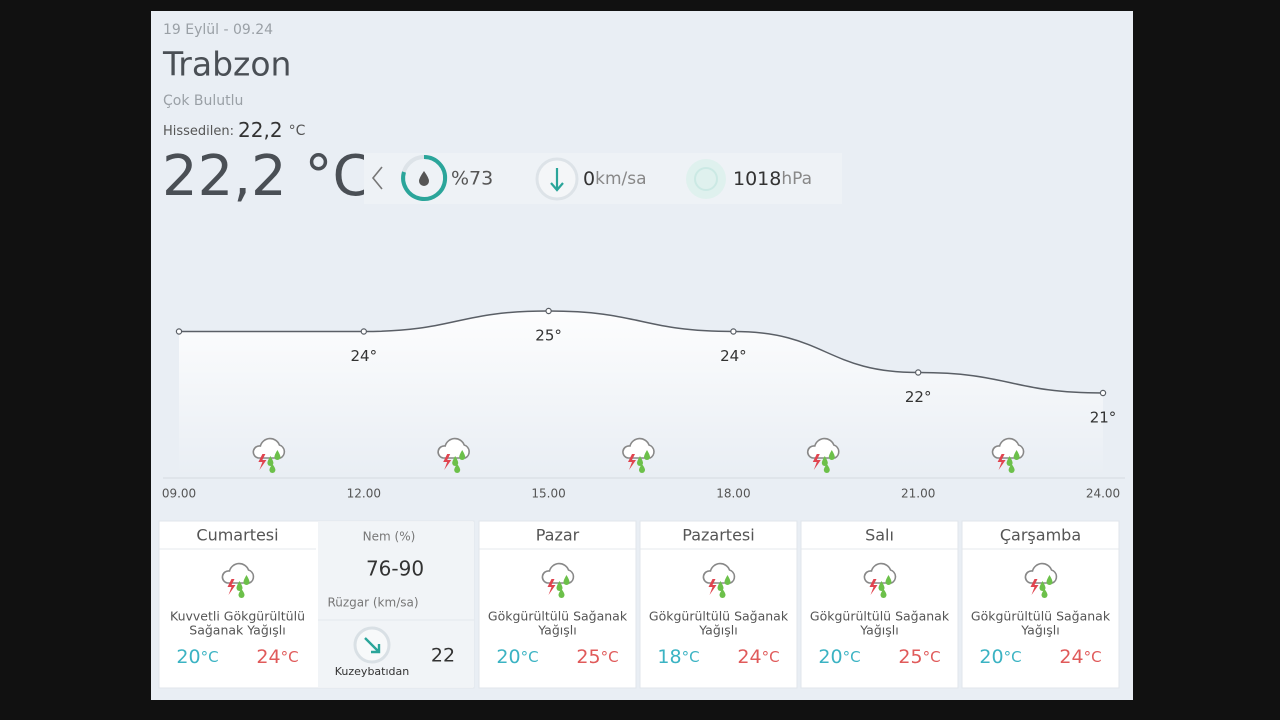 This screenshot has width=1280, height=720. I want to click on wind-direction: Kuzeybatıdan, so click(372, 671).